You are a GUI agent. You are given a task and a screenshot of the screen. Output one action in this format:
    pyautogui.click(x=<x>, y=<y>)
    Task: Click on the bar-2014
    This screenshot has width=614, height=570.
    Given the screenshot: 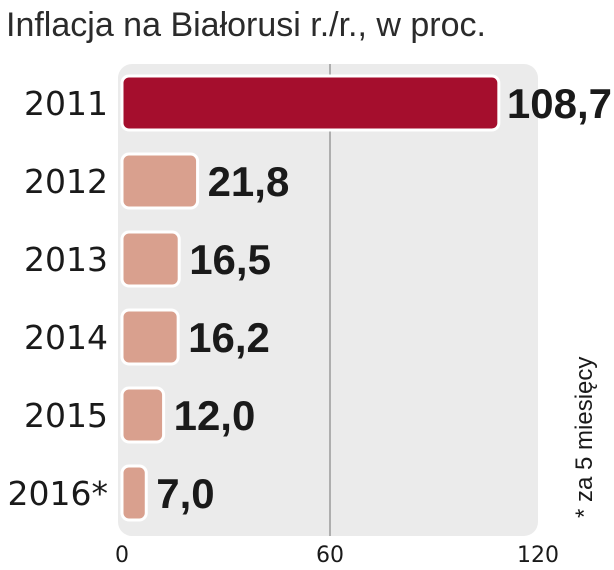 What is the action you would take?
    pyautogui.click(x=150, y=337)
    